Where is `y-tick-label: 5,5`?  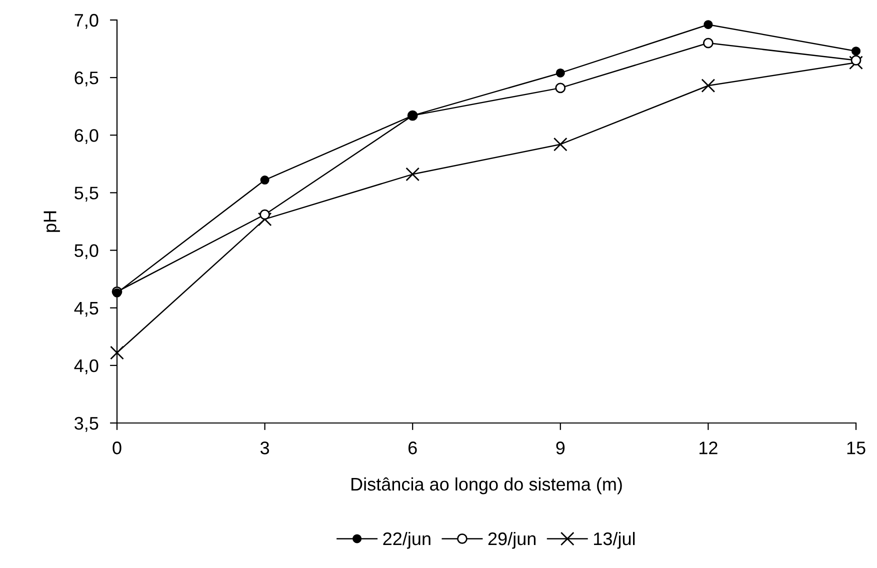 y-tick-label: 5,5 is located at coordinates (86, 194).